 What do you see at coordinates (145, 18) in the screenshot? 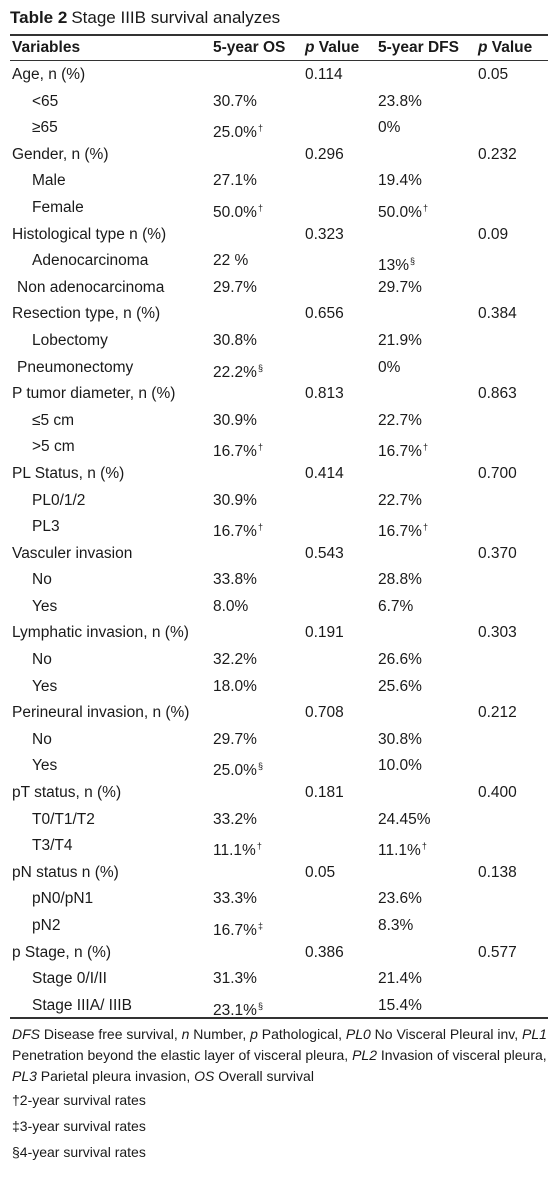
I see `table-title: Table 2 Stage IIIB survival analyzes` at bounding box center [145, 18].